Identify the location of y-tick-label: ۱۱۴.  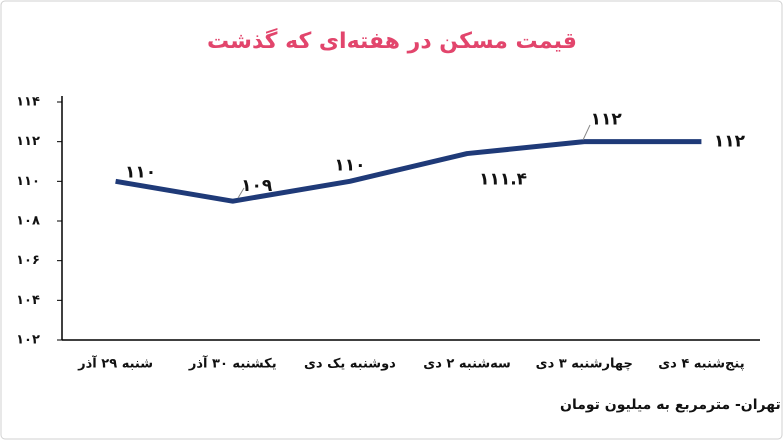
(28, 102).